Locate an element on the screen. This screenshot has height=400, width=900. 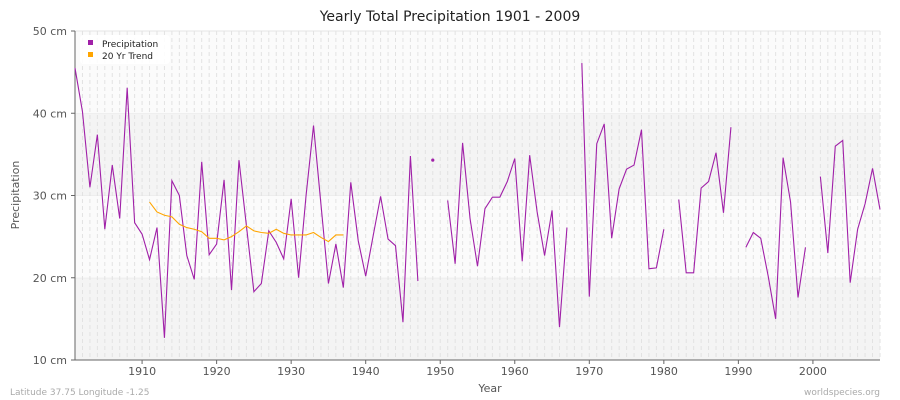
x-tick-label: 1990 is located at coordinates (738, 371).